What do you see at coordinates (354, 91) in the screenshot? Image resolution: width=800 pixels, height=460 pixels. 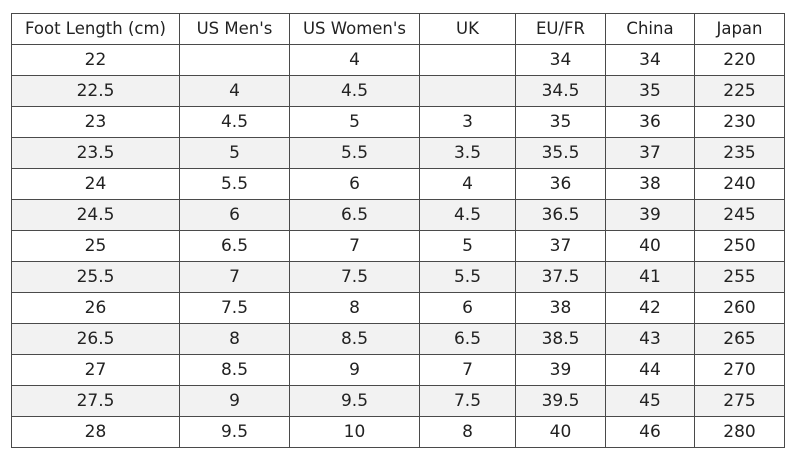 I see `cell-us-womens: 4.5` at bounding box center [354, 91].